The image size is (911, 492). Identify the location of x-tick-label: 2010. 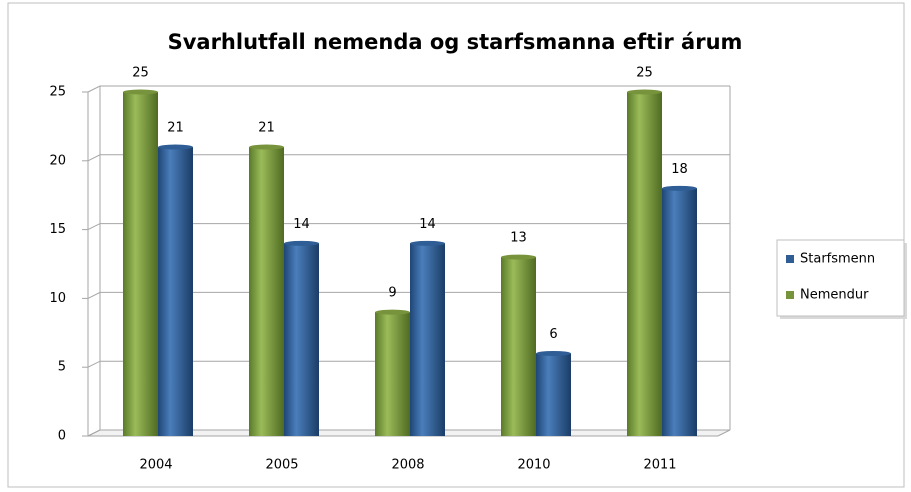
(533, 465).